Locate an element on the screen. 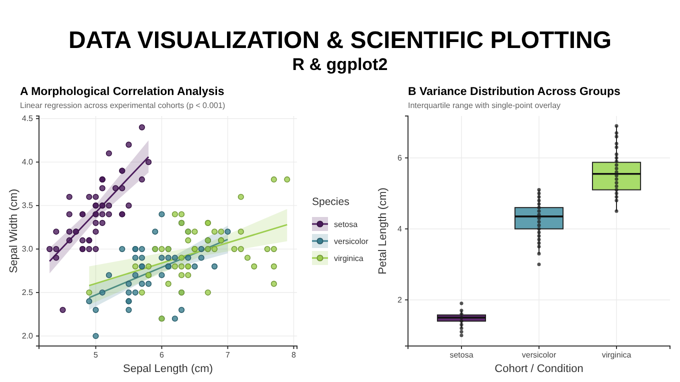 This screenshot has width=680, height=382. text: DATA VISUALIZATION & SCIENTIFIC PLOTTING is located at coordinates (340, 40).